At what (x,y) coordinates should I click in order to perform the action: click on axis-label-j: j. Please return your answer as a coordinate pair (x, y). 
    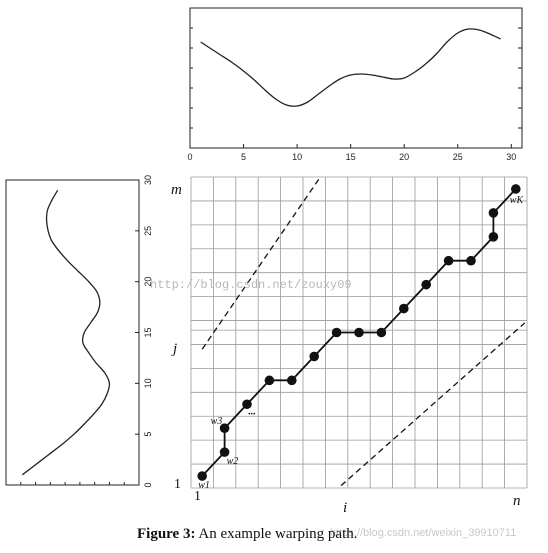
    Looking at the image, I should click on (174, 349).